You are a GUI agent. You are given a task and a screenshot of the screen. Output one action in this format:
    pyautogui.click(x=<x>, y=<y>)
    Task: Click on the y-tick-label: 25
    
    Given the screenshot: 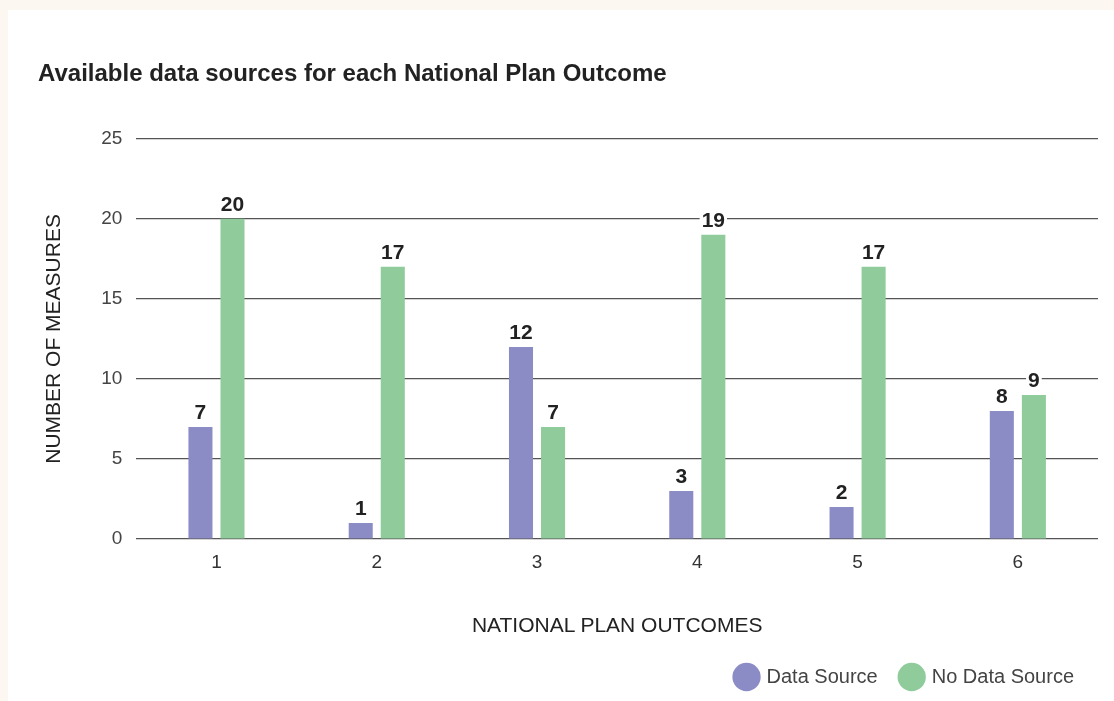 What is the action you would take?
    pyautogui.click(x=112, y=138)
    